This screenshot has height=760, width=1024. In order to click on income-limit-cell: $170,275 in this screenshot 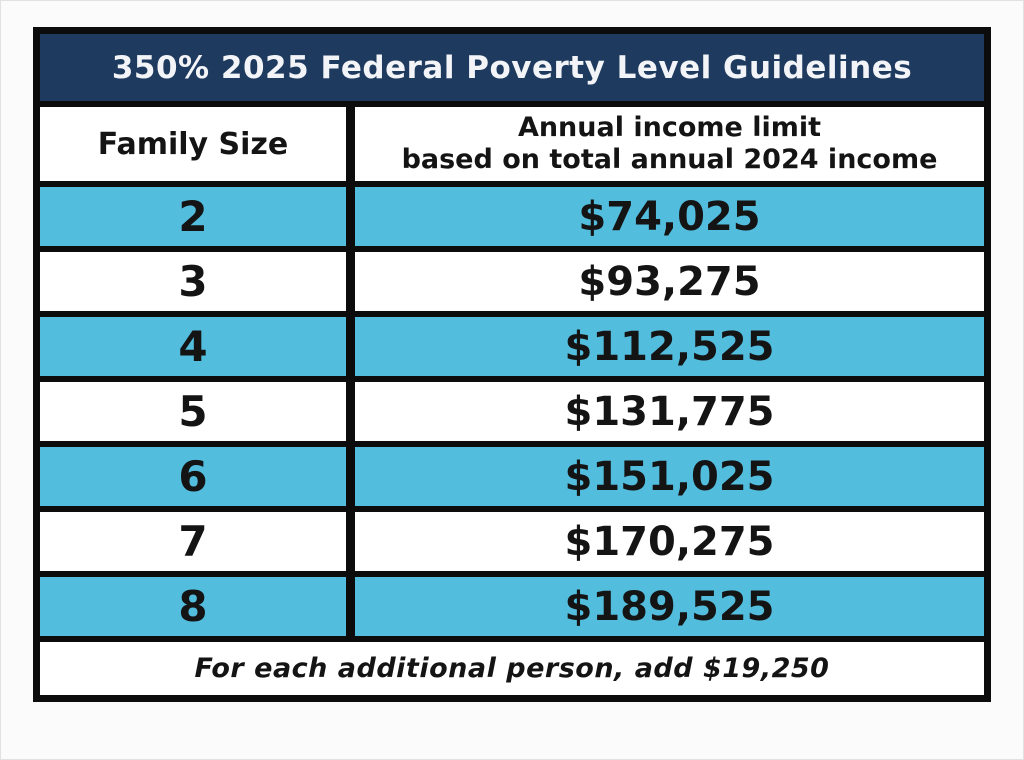, I will do `click(669, 541)`.